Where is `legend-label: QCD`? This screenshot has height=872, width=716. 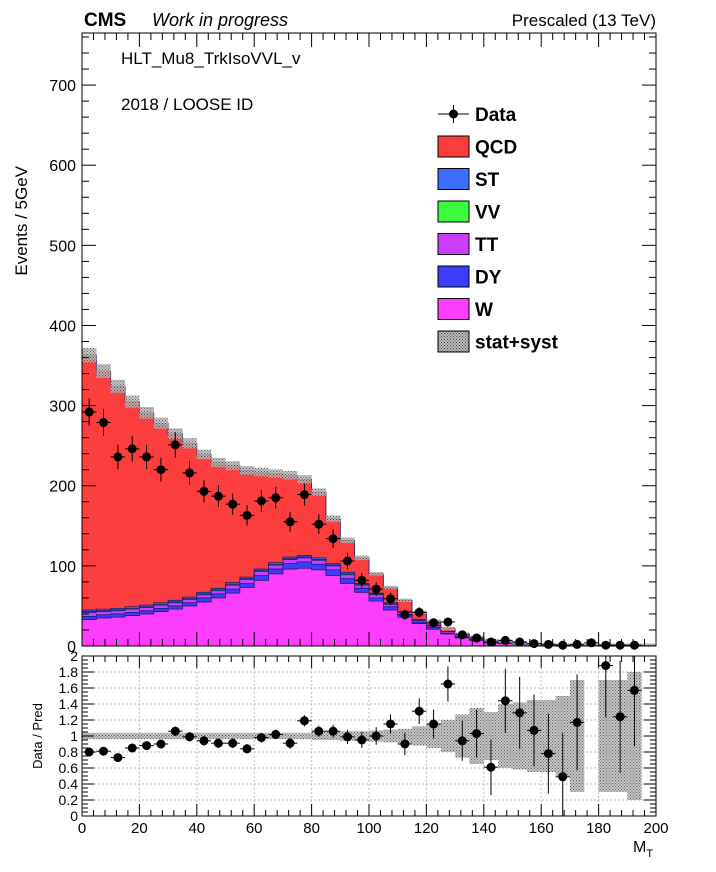
legend-label: QCD is located at coordinates (496, 148).